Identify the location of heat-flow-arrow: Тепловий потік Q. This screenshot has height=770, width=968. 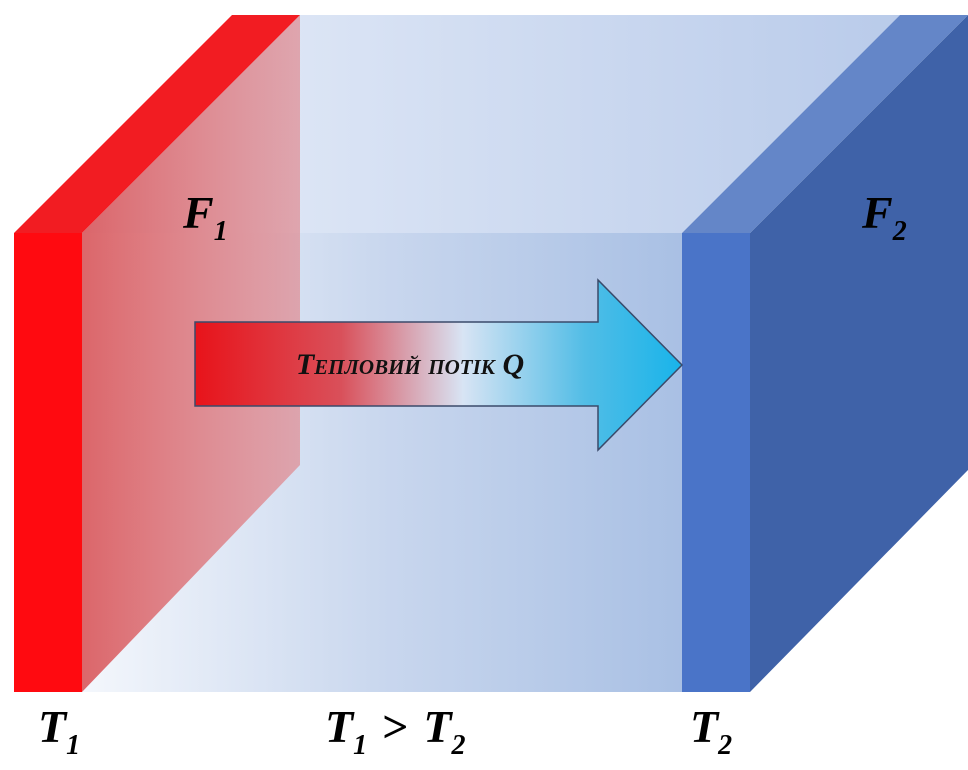
(439, 365).